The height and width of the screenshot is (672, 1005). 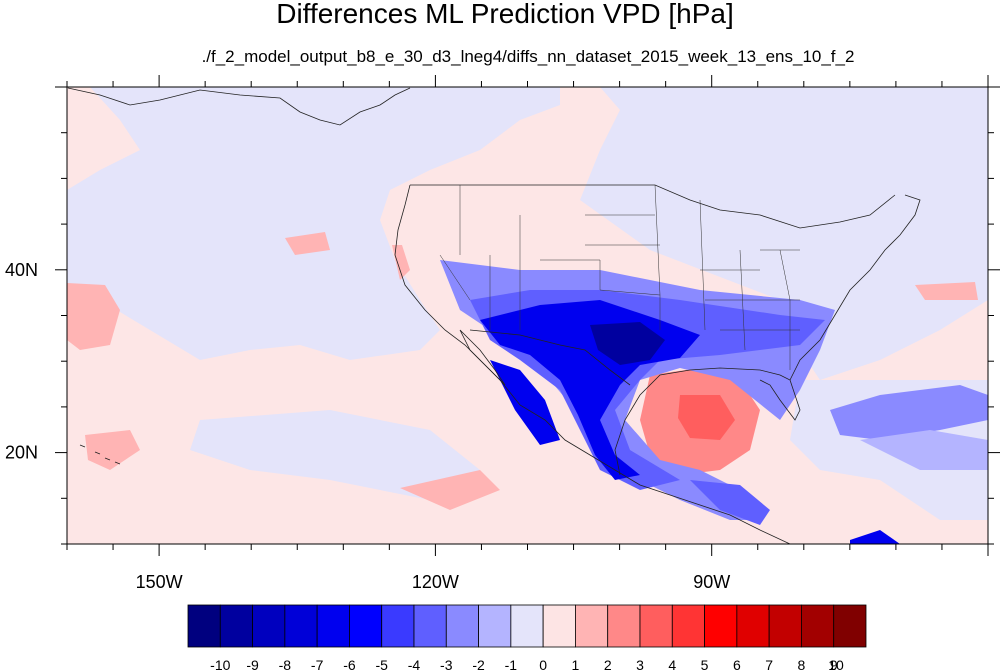 What do you see at coordinates (550, 257) in the screenshot?
I see `state-lines-west` at bounding box center [550, 257].